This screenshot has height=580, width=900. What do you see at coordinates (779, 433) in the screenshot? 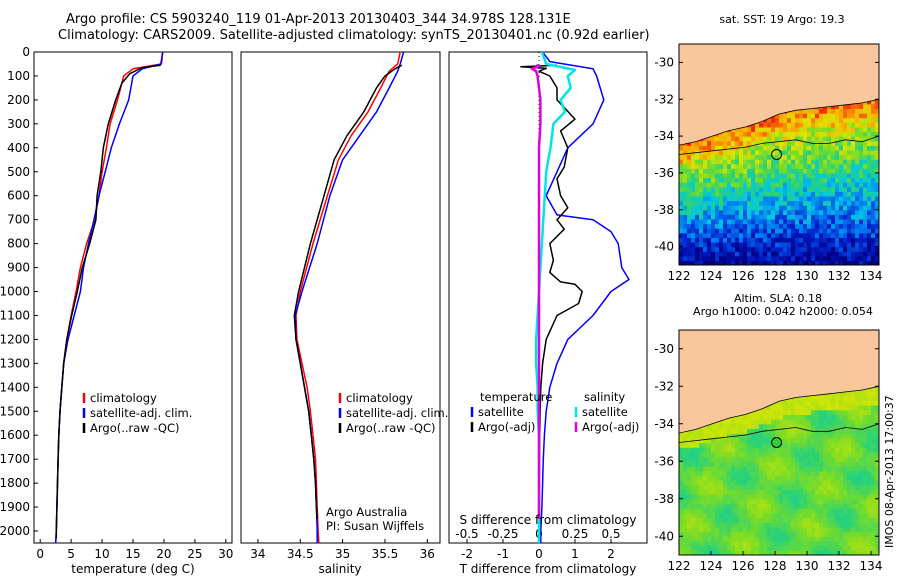
I see `bathymetry-contour` at bounding box center [779, 433].